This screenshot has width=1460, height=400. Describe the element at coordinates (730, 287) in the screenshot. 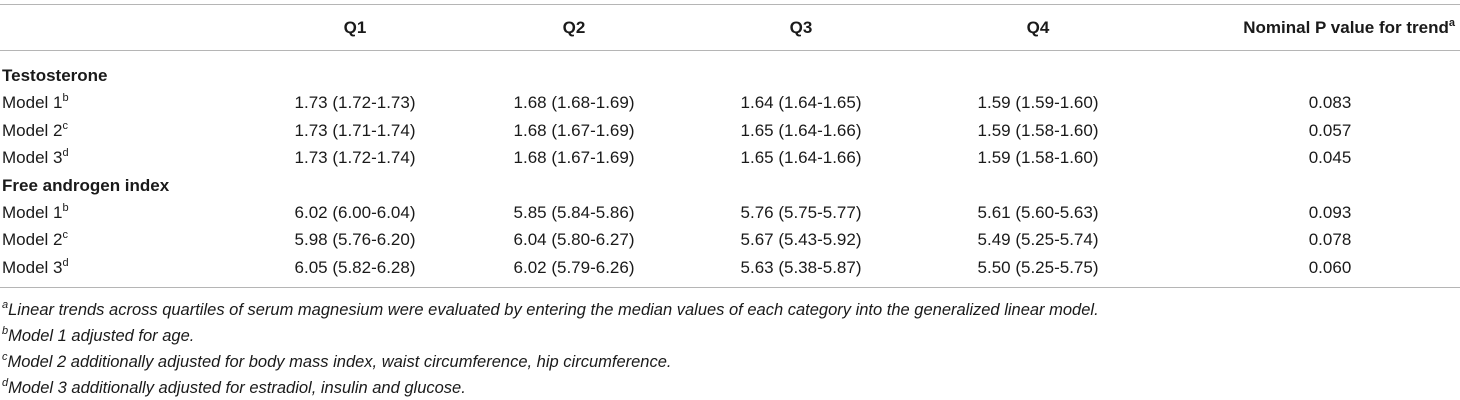

I see `bottom-rule` at that location.